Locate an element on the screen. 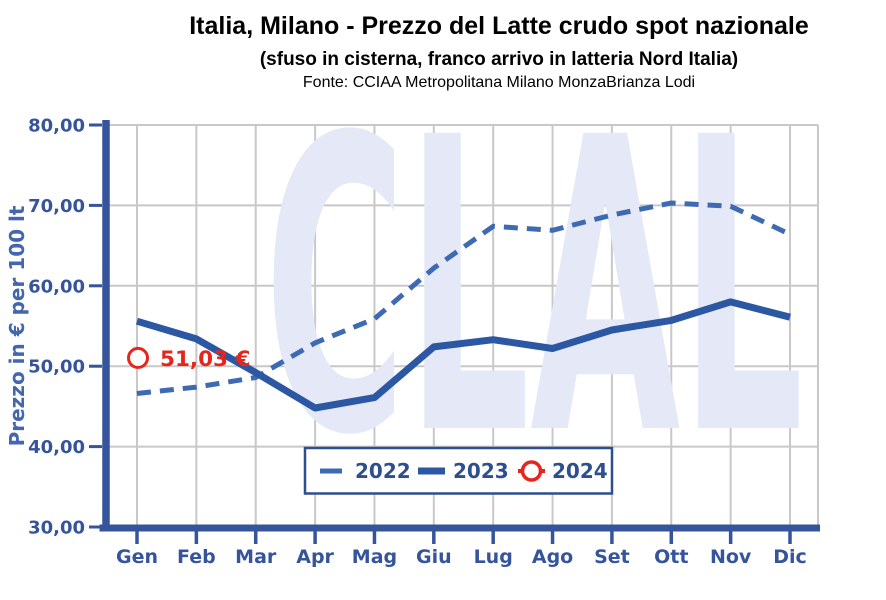 The height and width of the screenshot is (600, 886). legend-label-2023: 2023 is located at coordinates (481, 471).